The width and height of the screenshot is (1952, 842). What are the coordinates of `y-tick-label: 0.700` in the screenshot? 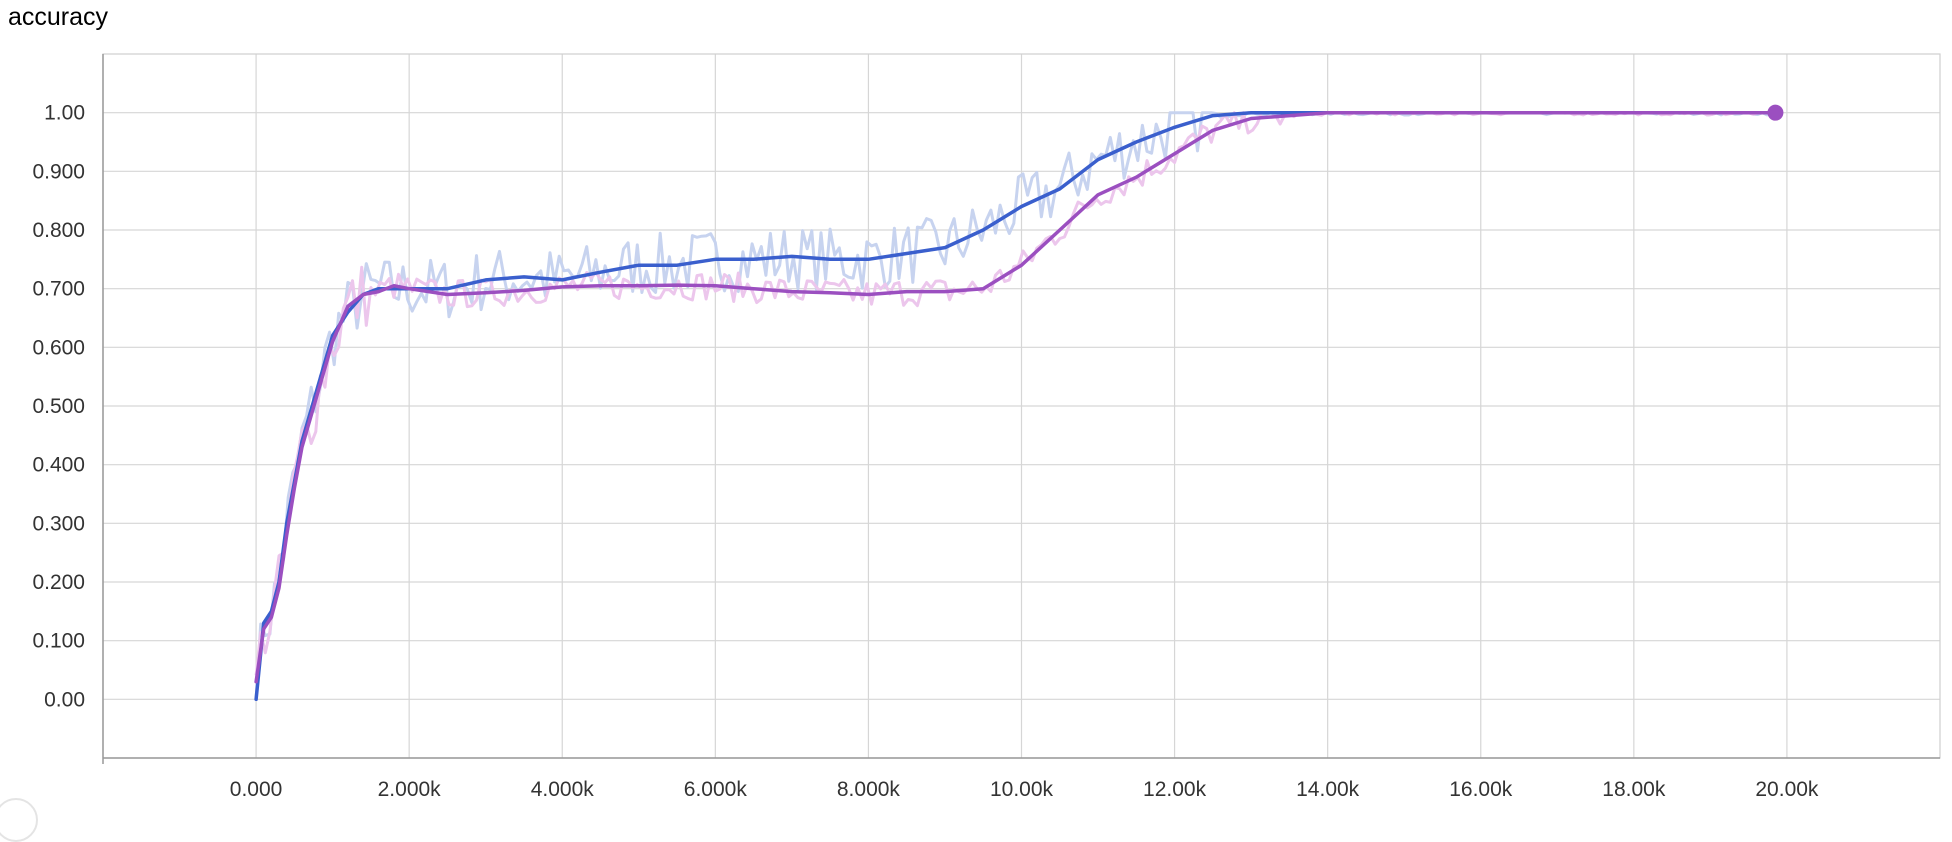 It's located at (58, 289).